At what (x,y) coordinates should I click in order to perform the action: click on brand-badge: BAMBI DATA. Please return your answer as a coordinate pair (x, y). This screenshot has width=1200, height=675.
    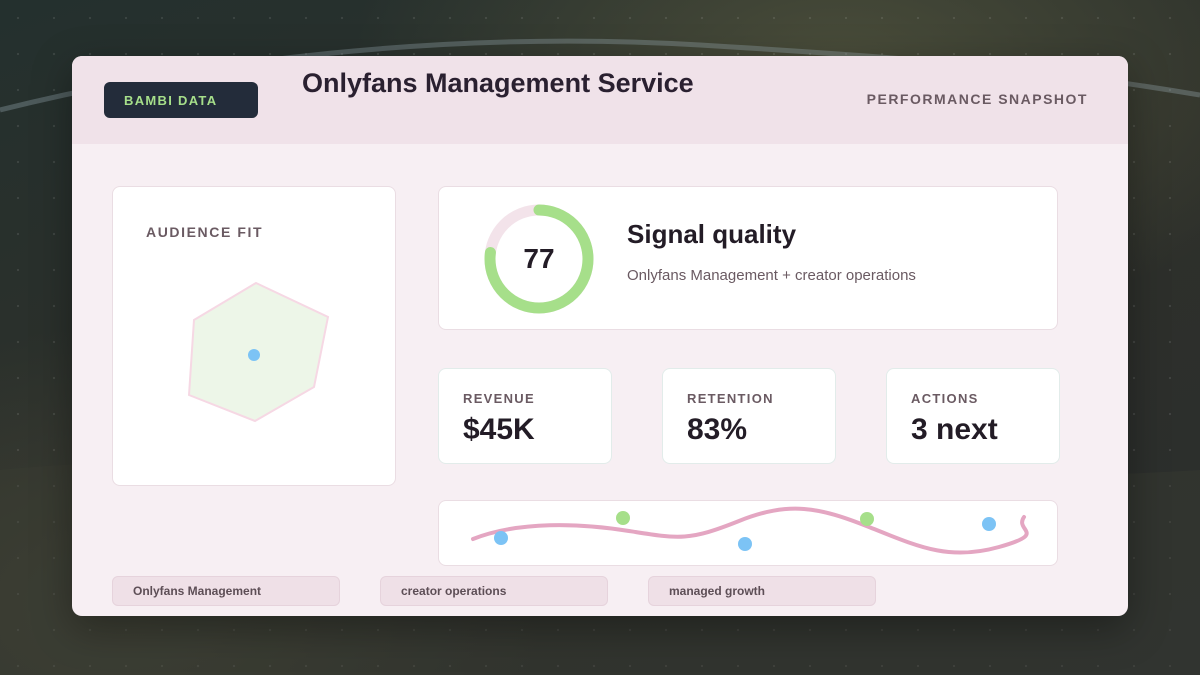
    Looking at the image, I should click on (181, 100).